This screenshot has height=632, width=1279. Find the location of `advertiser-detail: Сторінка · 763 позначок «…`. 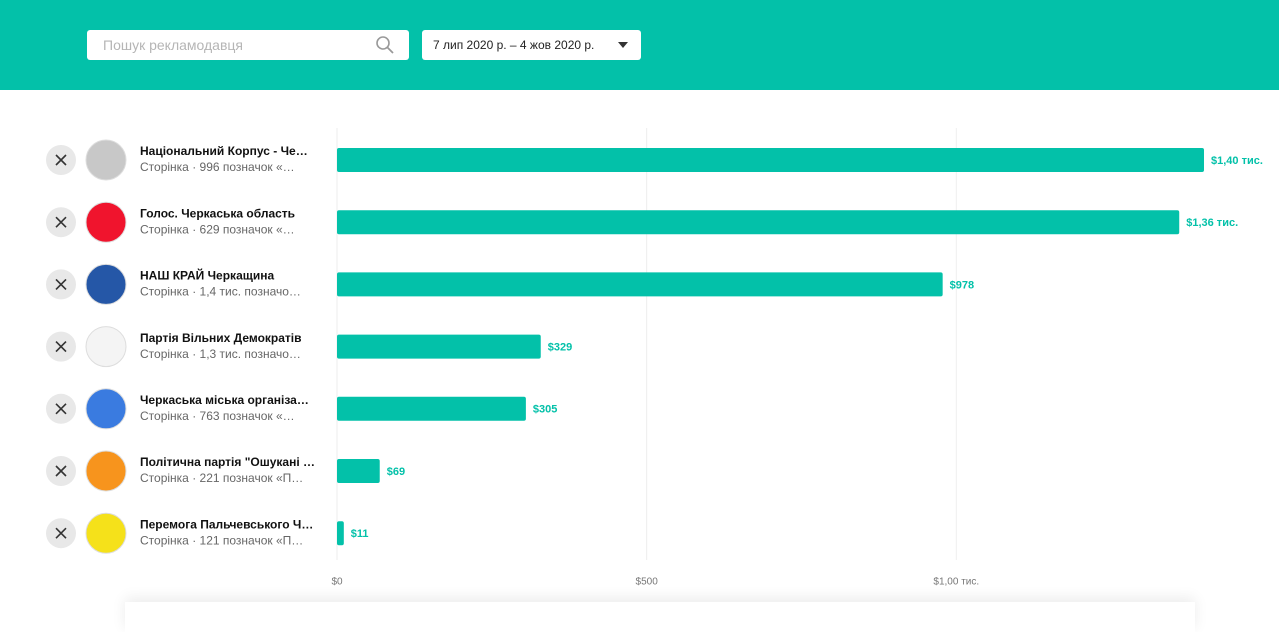

advertiser-detail: Сторінка · 763 позначок «… is located at coordinates (217, 416).